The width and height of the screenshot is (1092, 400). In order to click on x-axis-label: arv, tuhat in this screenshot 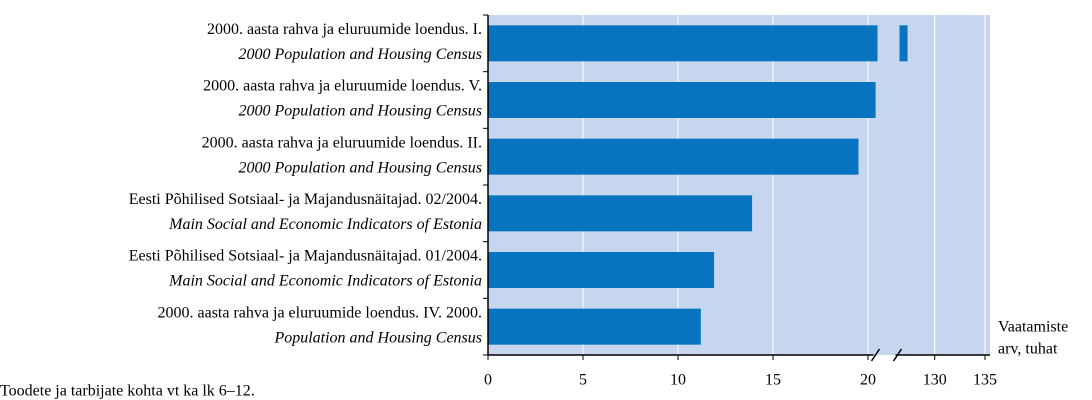, I will do `click(1028, 349)`.